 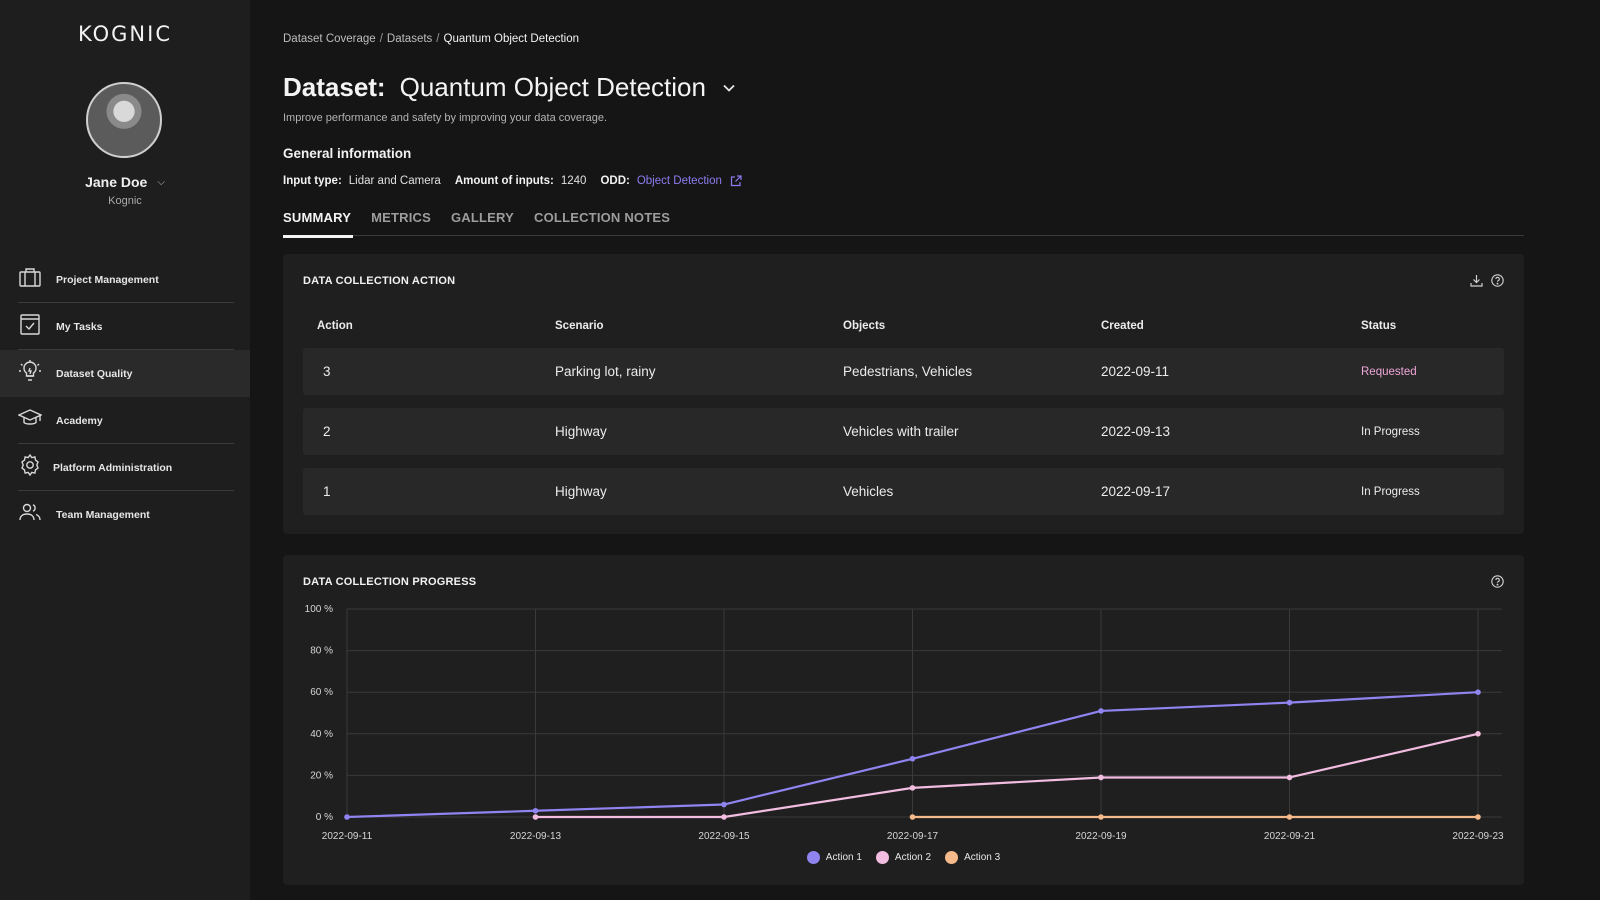 I want to click on card-title: DATA COLLECTION PROGRESS, so click(x=390, y=582).